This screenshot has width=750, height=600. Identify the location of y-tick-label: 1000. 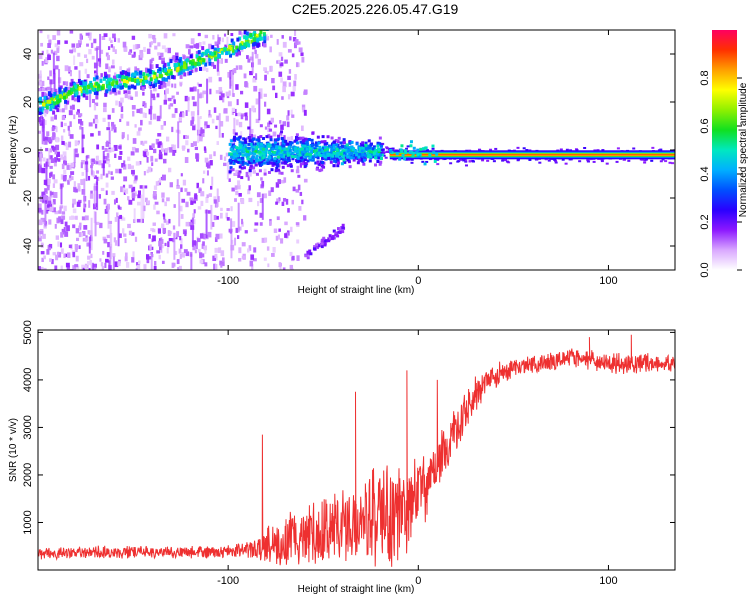
(28, 522).